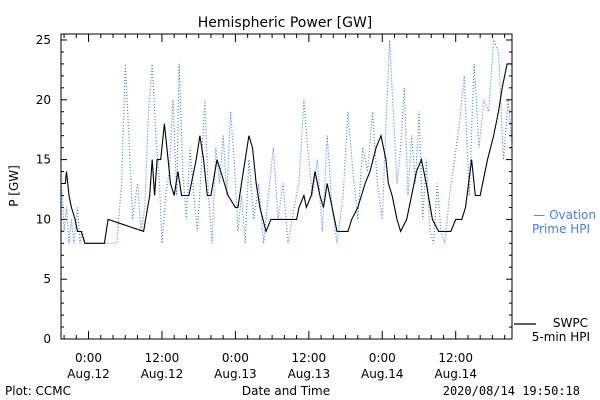 The width and height of the screenshot is (600, 400). I want to click on footer-timestamp: 2020/08/14 19:50:18, so click(511, 391).